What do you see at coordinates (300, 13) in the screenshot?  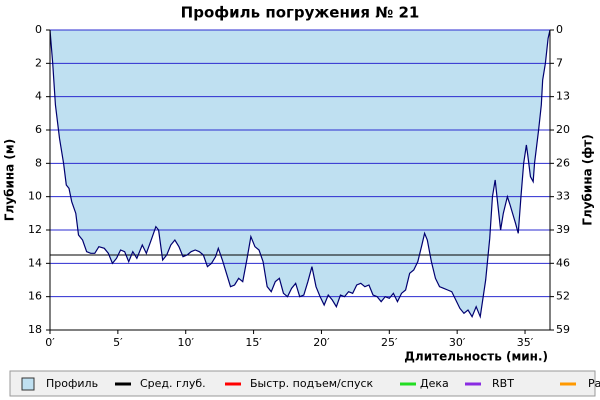 I see `chart-title: Профиль погружения № 21` at bounding box center [300, 13].